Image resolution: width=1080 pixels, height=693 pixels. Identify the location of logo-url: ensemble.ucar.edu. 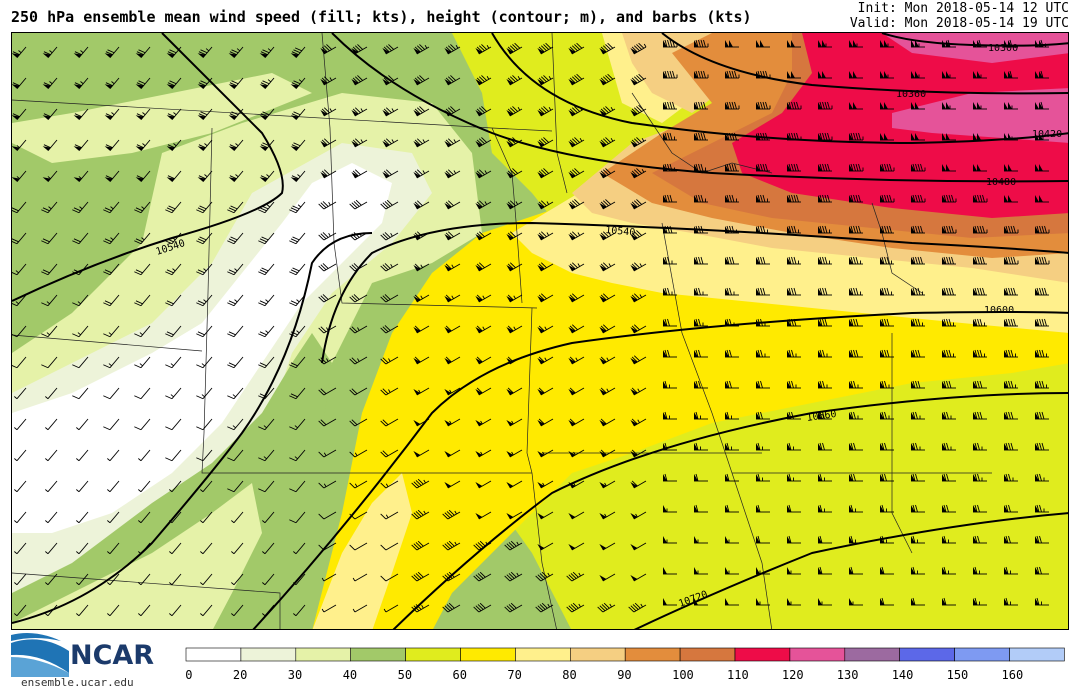
(77, 682).